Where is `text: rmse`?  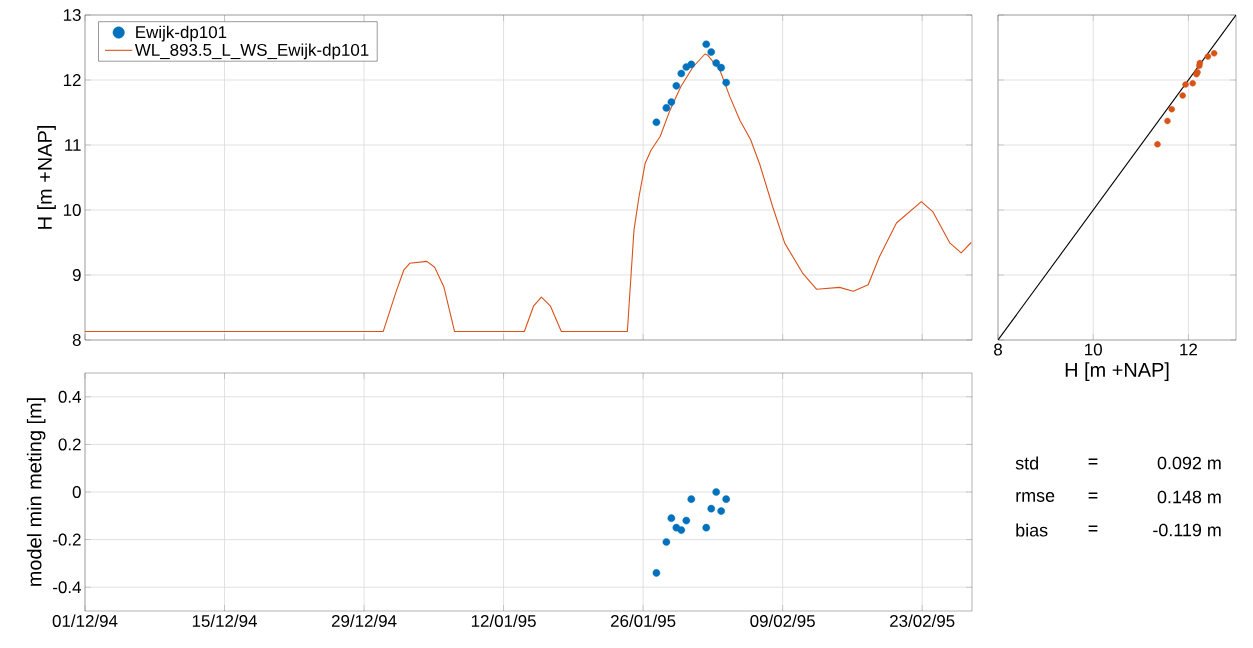
text: rmse is located at coordinates (1035, 497).